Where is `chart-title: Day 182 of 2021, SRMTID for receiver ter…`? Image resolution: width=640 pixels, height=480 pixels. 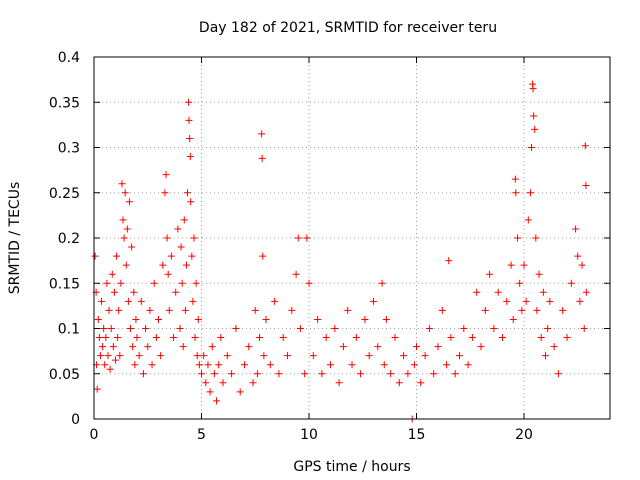 chart-title: Day 182 of 2021, SRMTID for receiver ter… is located at coordinates (348, 28).